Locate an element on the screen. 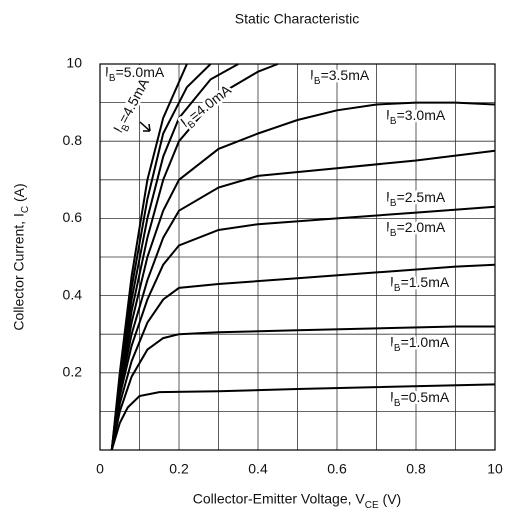 This screenshot has height=518, width=510. y-tick-label: 0.2 is located at coordinates (73, 372).